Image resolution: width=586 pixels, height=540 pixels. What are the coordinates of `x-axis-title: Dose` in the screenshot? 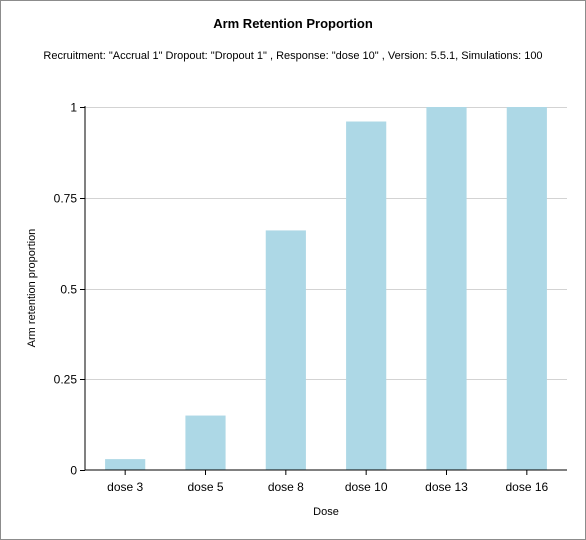 It's located at (326, 512).